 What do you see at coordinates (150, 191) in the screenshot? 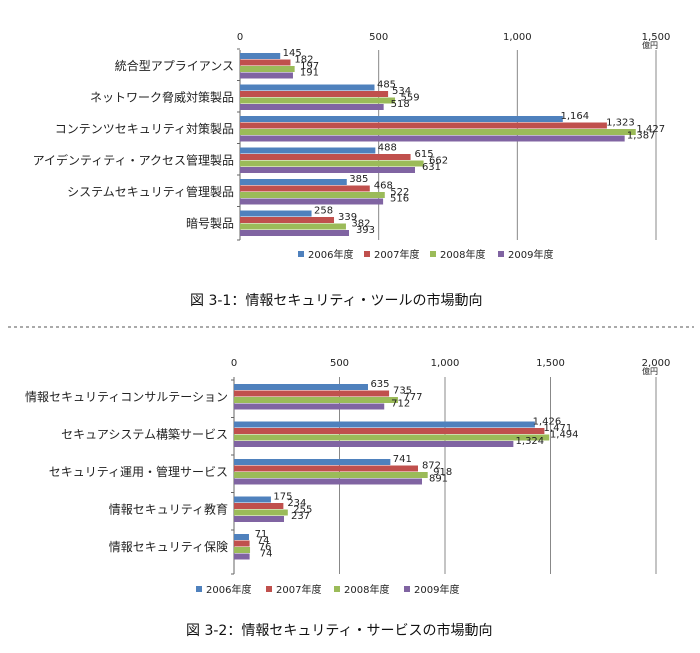
I see `category-label: システムセキュリティ管理製品` at bounding box center [150, 191].